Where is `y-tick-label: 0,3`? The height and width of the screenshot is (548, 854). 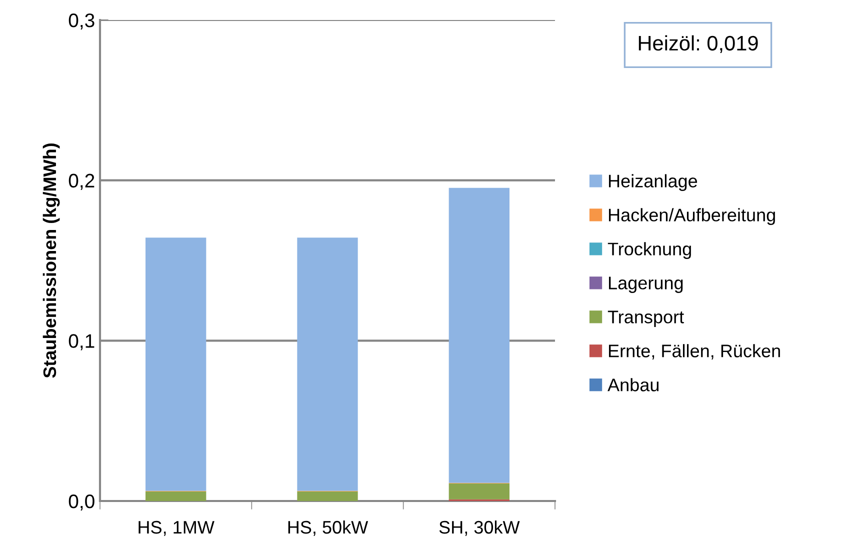
y-tick-label: 0,3 is located at coordinates (81, 21).